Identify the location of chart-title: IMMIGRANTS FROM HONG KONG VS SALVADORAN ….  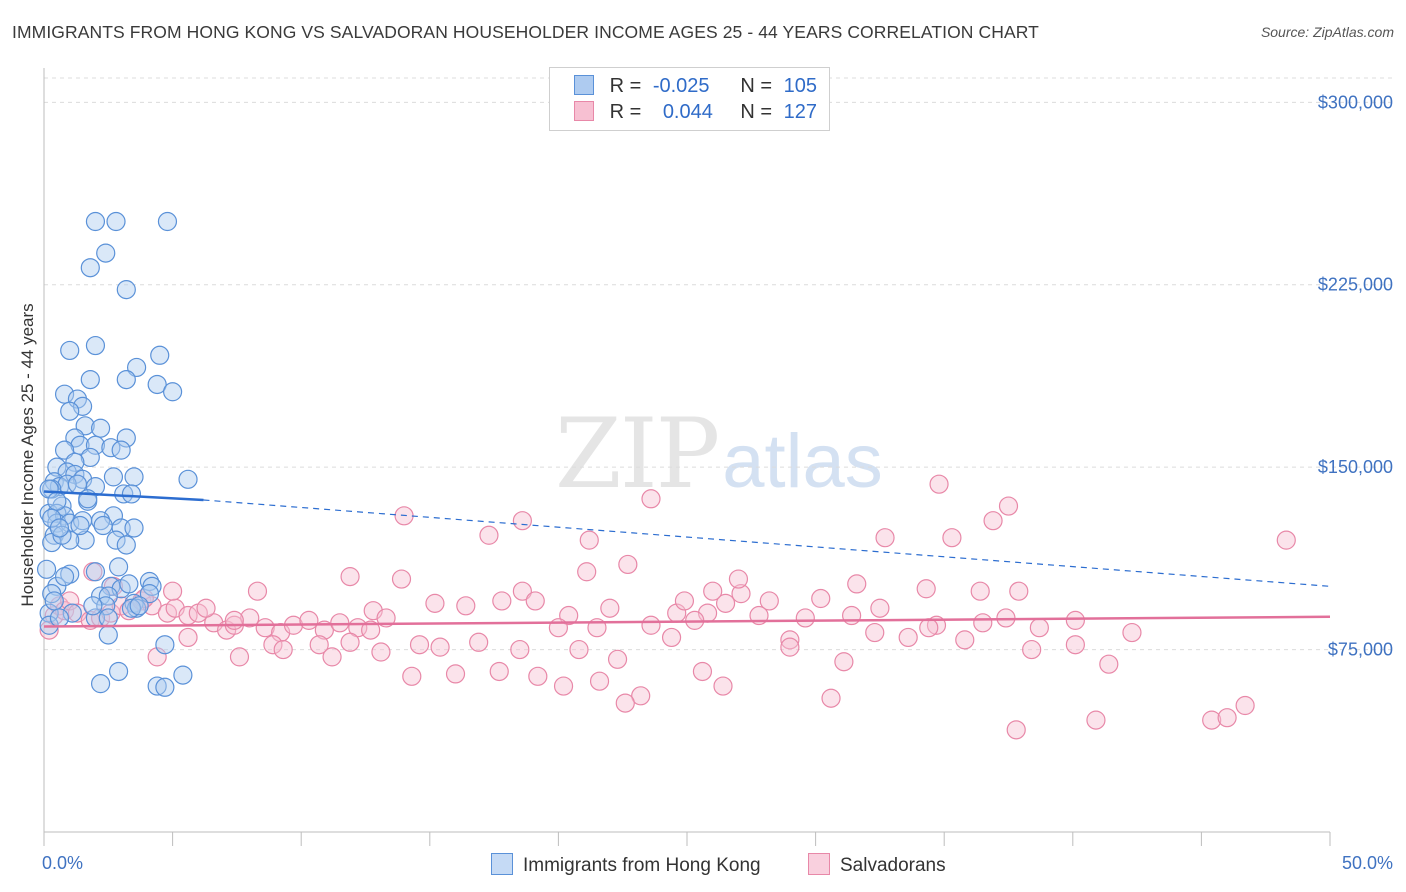
(525, 32).